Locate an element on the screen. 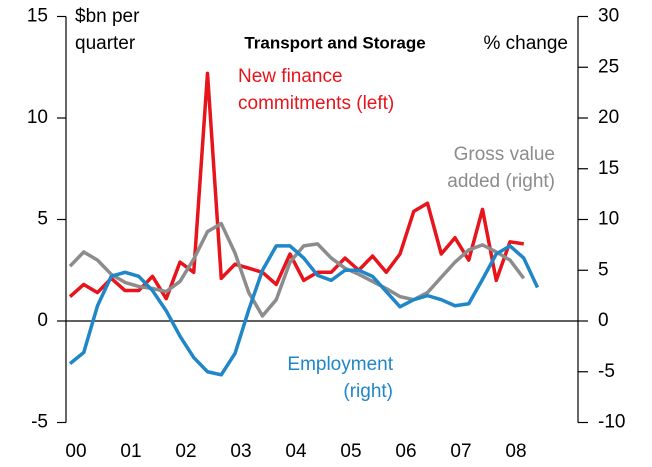 The width and height of the screenshot is (652, 467). x-tick-label: 00 is located at coordinates (75, 451).